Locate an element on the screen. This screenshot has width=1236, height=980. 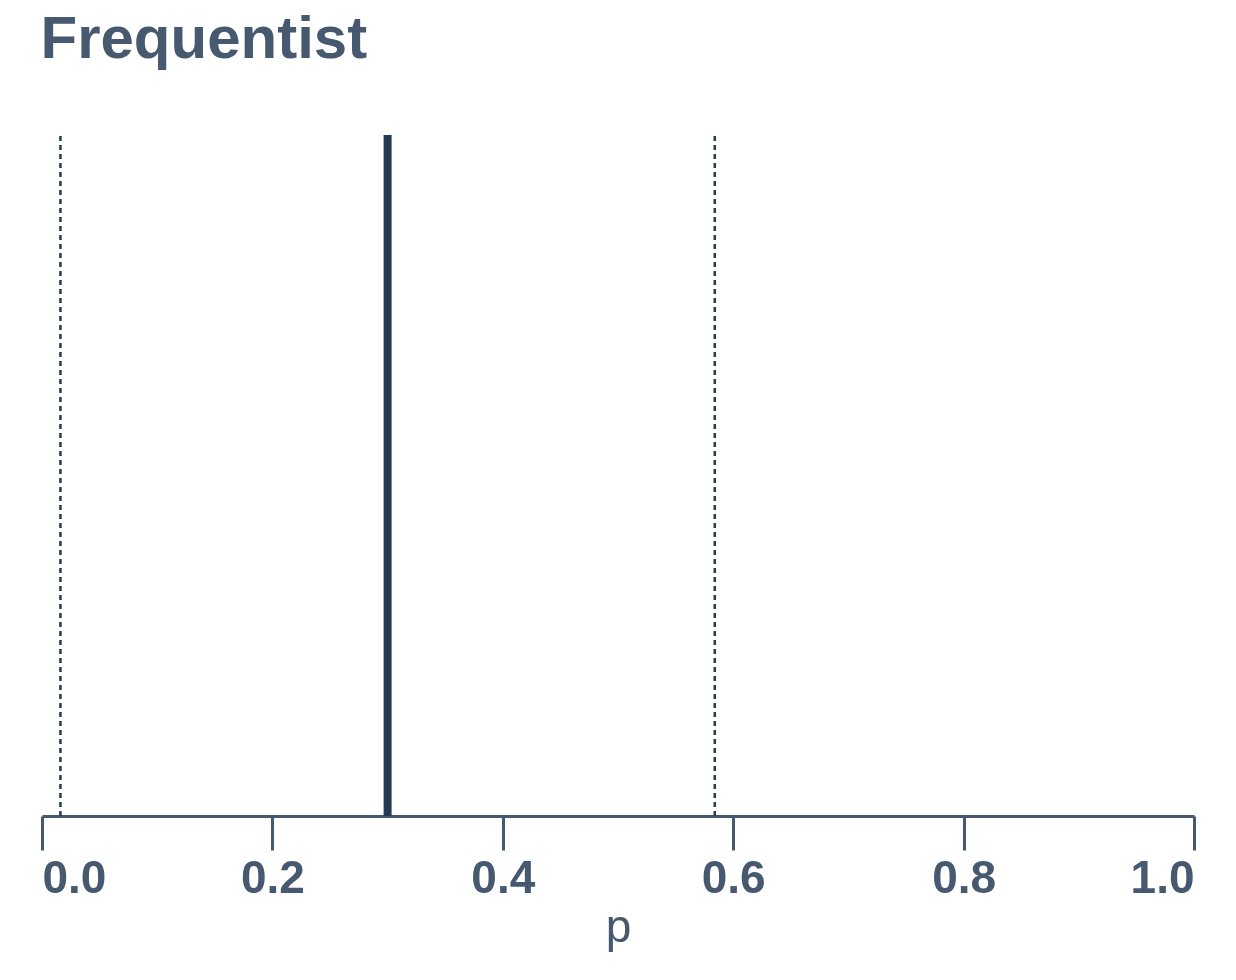
chart-title: Frequentist is located at coordinates (204, 37).